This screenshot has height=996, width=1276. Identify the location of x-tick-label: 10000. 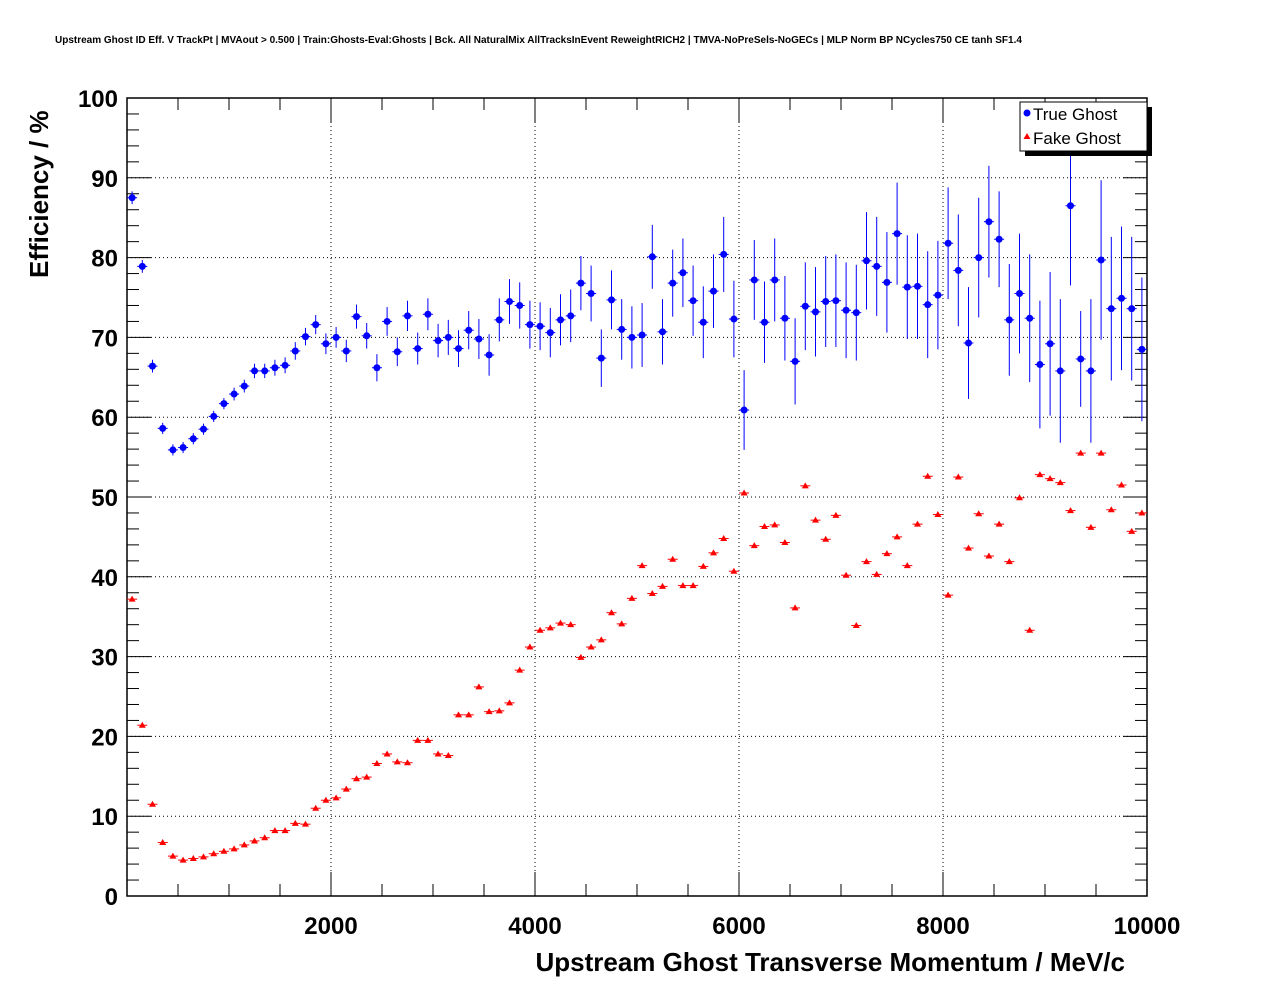
(1147, 926).